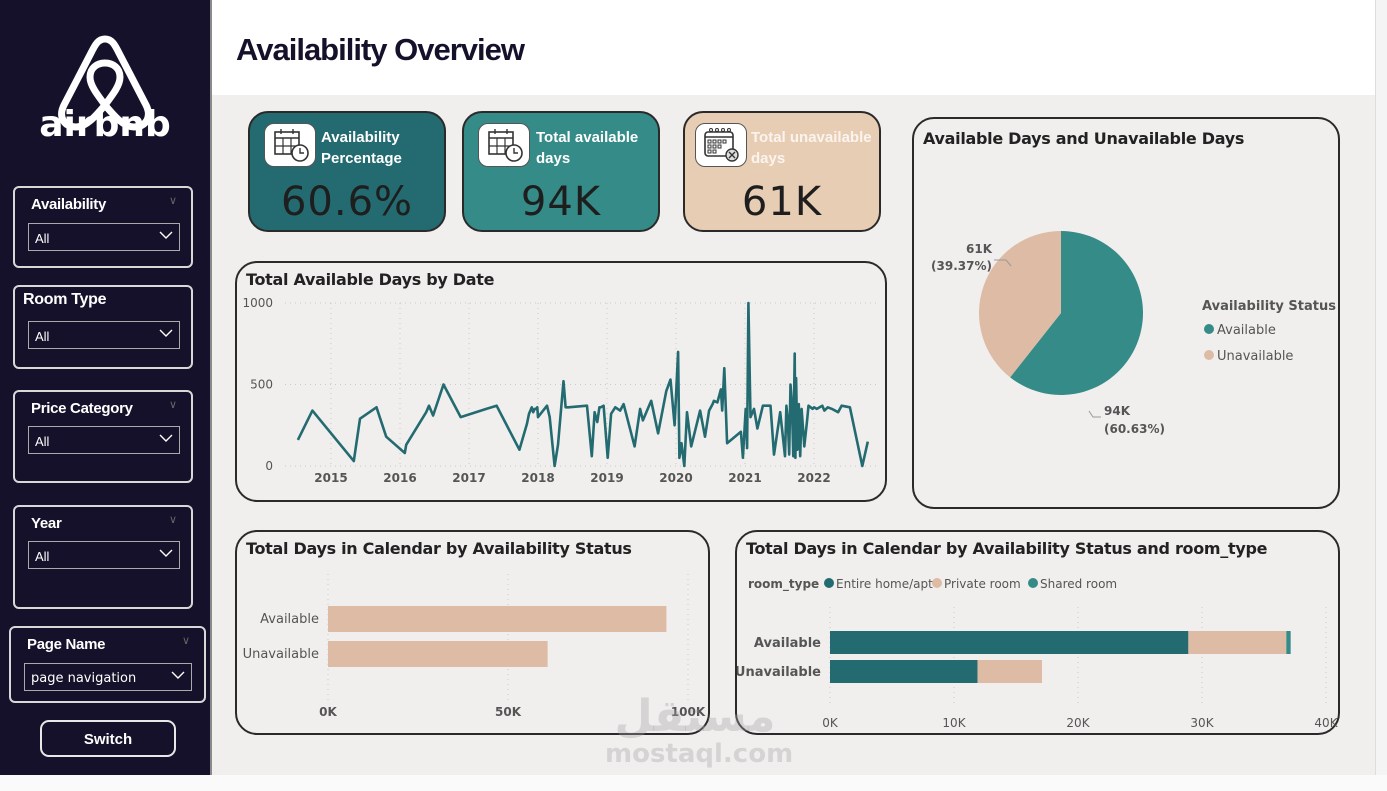 The image size is (1387, 791). What do you see at coordinates (347, 171) in the screenshot?
I see `kpi-availability-percentage: Availability Percentage 60.6%` at bounding box center [347, 171].